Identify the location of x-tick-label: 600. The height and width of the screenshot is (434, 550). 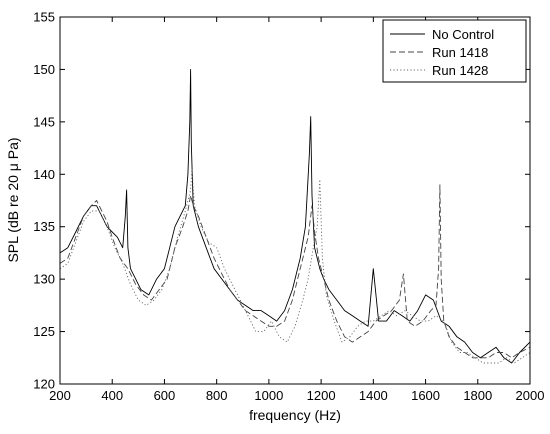
(165, 395).